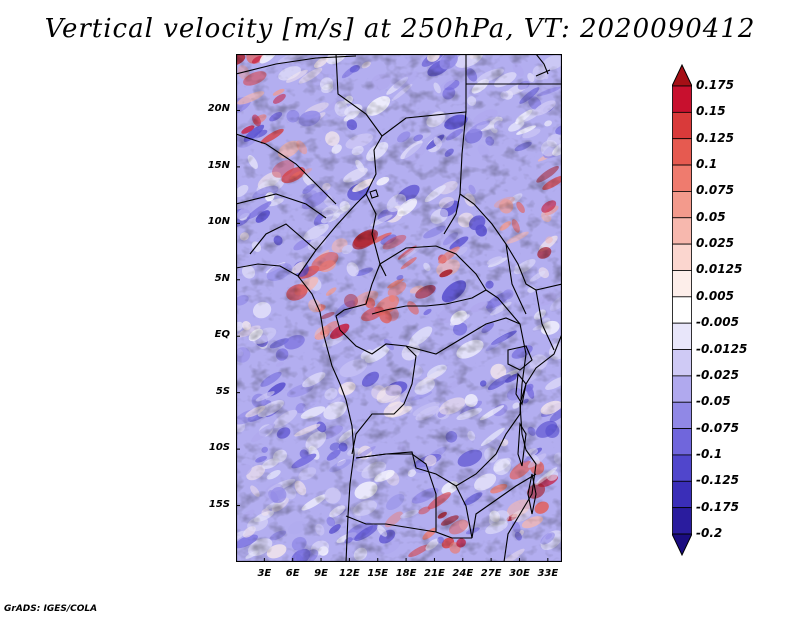  Describe the element at coordinates (715, 85) in the screenshot. I see `colorbar-level-label: 0.175` at that location.